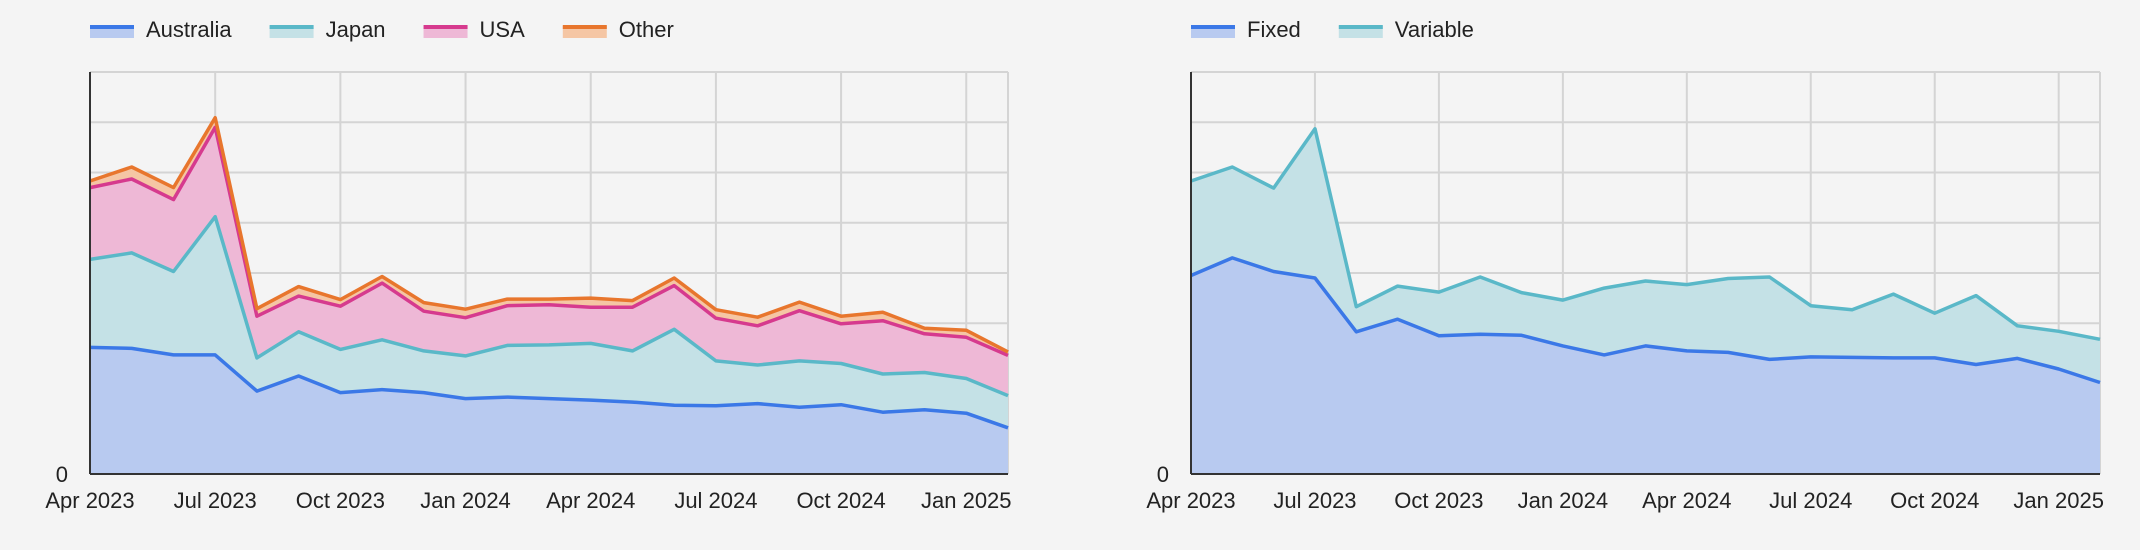 The image size is (2140, 550). I want to click on legend-label: Australia, so click(189, 29).